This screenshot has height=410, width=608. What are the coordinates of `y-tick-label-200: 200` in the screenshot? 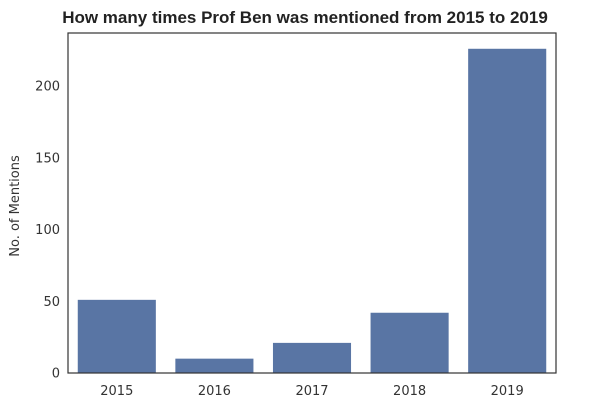 It's located at (47, 87).